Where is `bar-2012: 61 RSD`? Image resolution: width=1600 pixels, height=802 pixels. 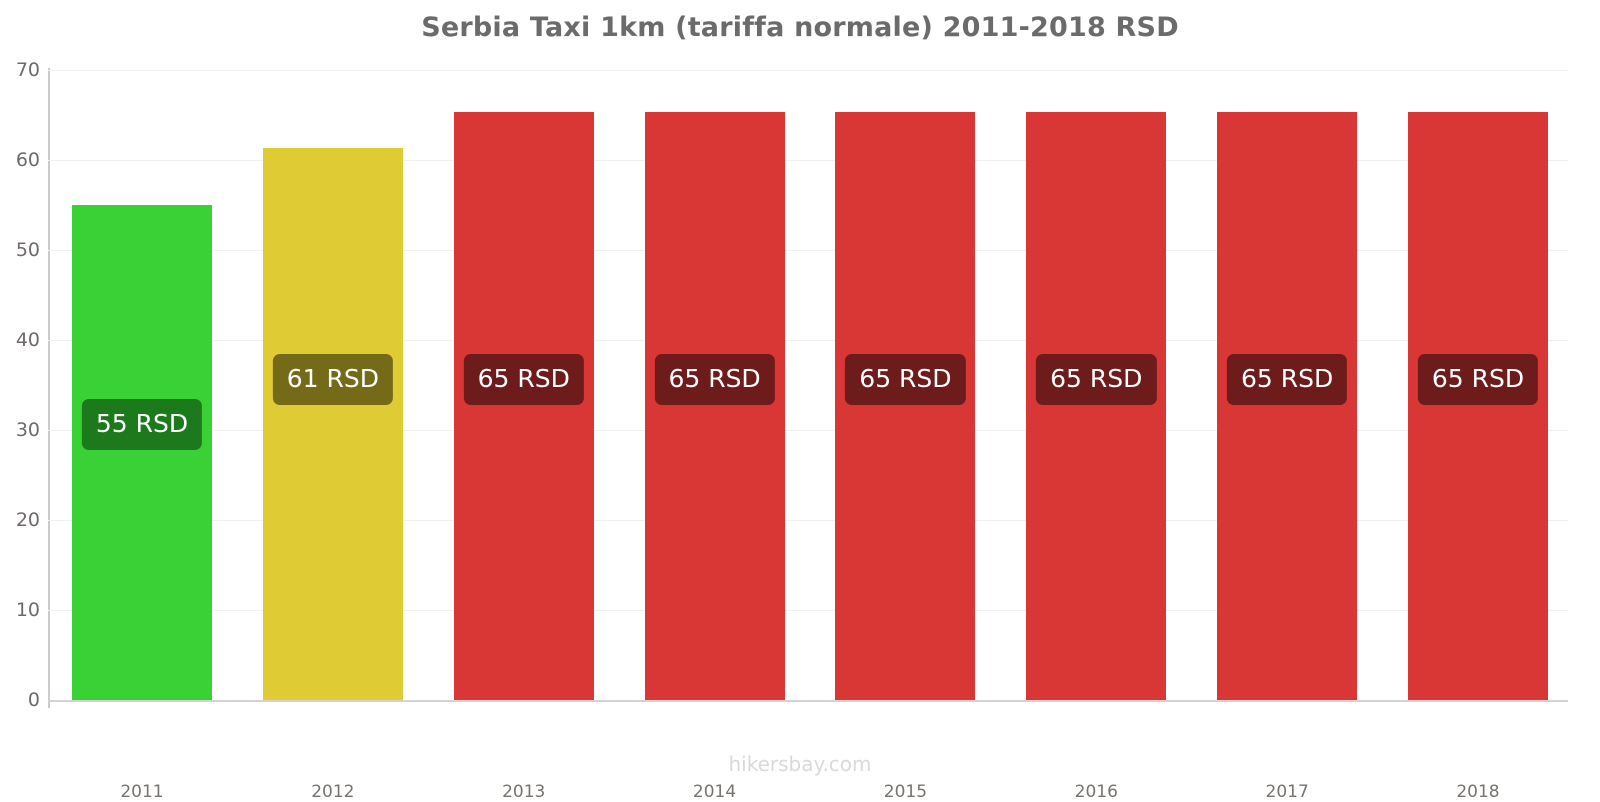
bar-2012: 61 RSD is located at coordinates (332, 424).